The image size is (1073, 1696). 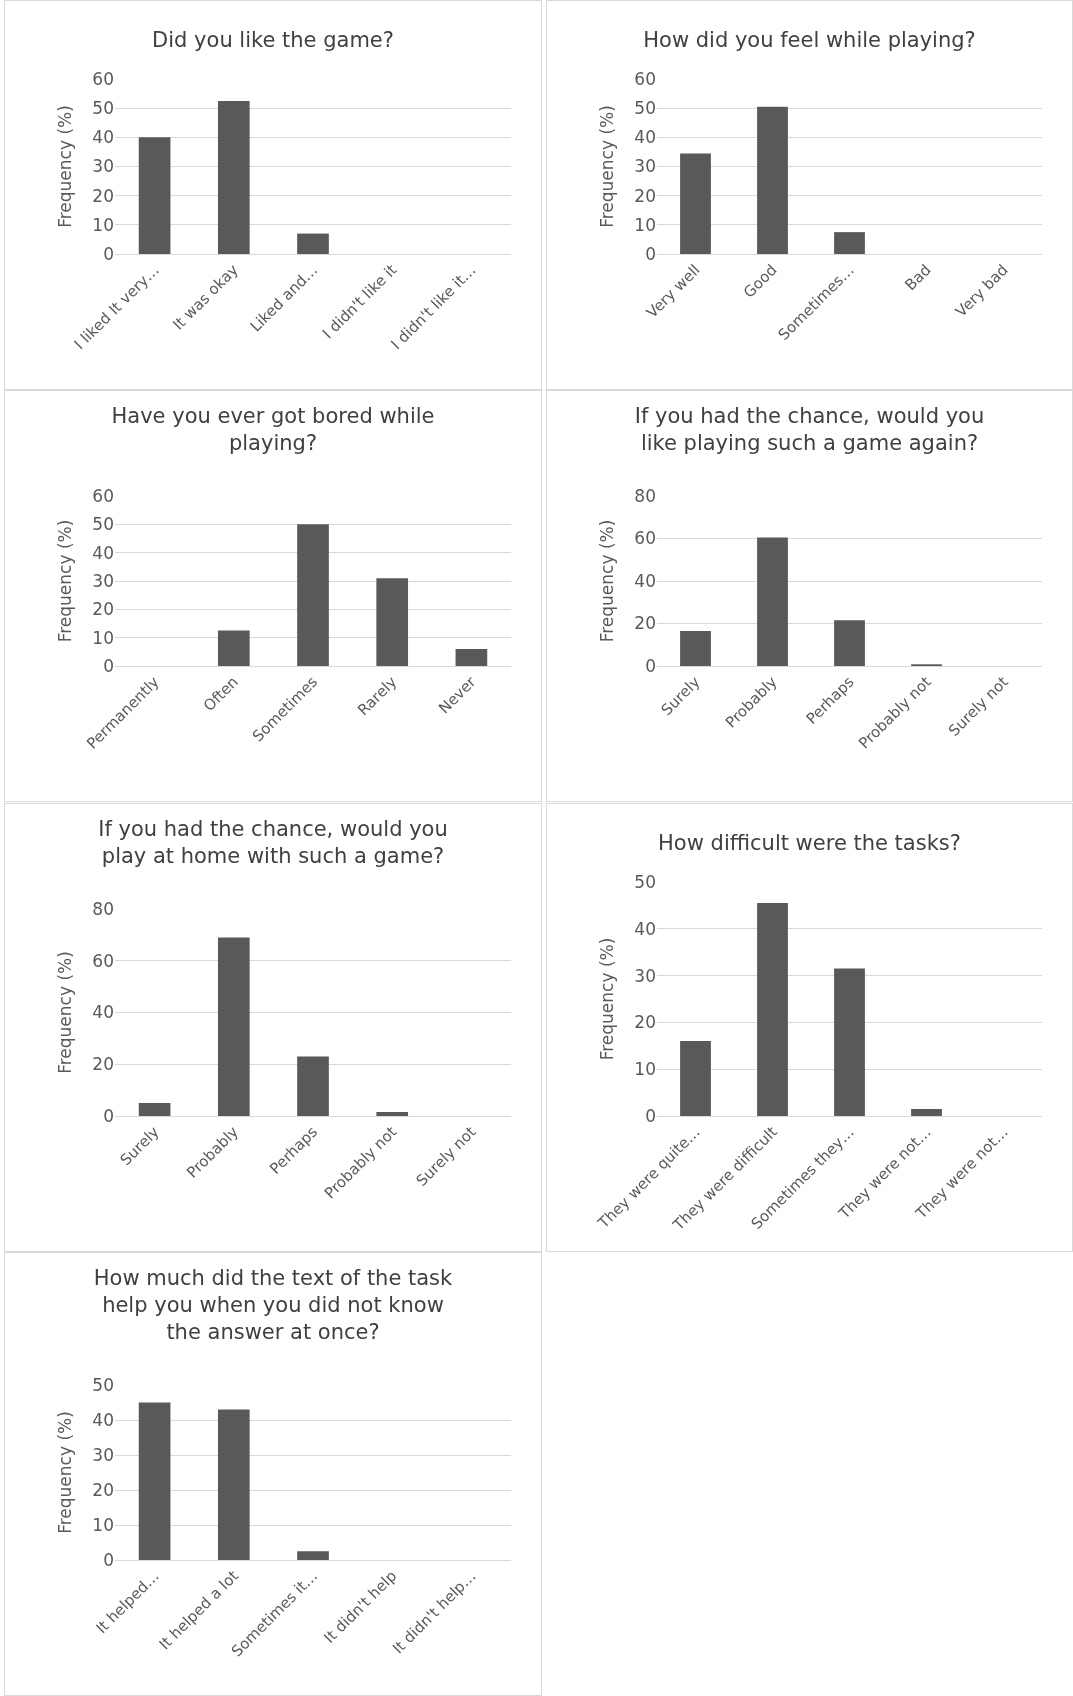 I want to click on chart-title: Have you ever got bored while playing?, so click(x=273, y=429).